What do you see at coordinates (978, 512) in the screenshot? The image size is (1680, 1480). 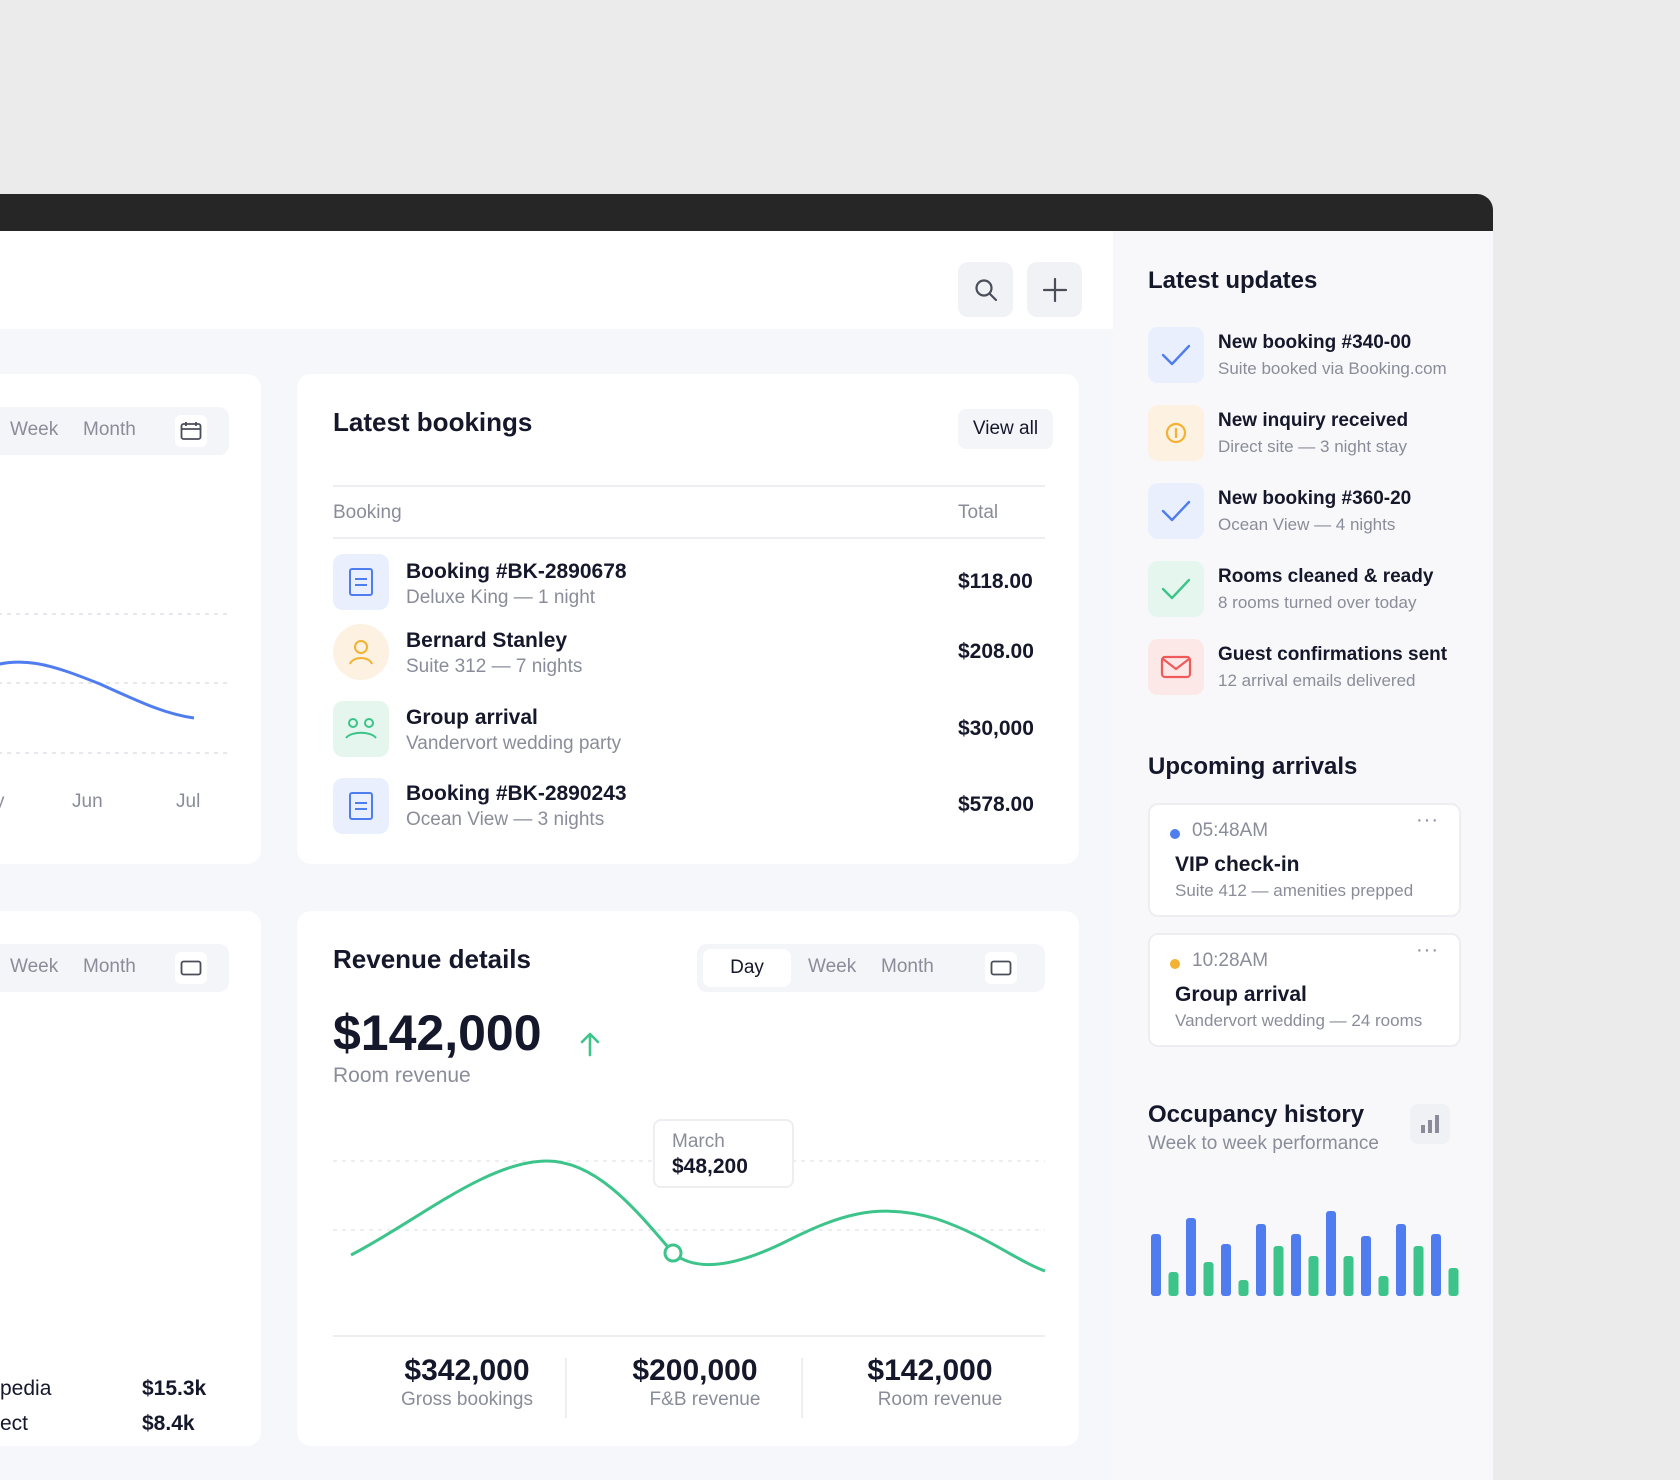 I see `column-header-total: Total` at bounding box center [978, 512].